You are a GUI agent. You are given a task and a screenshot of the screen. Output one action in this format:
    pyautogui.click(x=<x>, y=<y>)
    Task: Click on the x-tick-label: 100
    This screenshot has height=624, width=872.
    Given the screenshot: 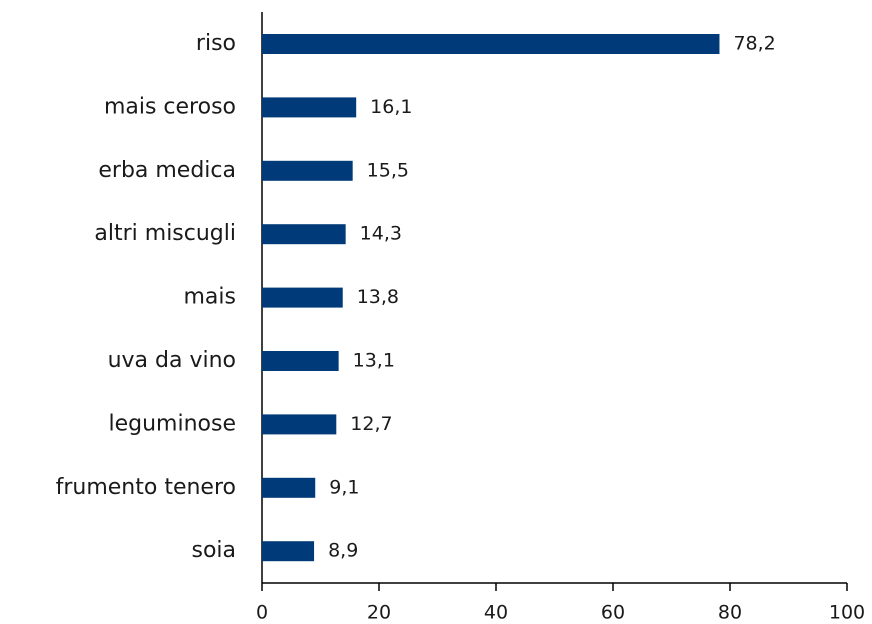 What is the action you would take?
    pyautogui.click(x=847, y=613)
    